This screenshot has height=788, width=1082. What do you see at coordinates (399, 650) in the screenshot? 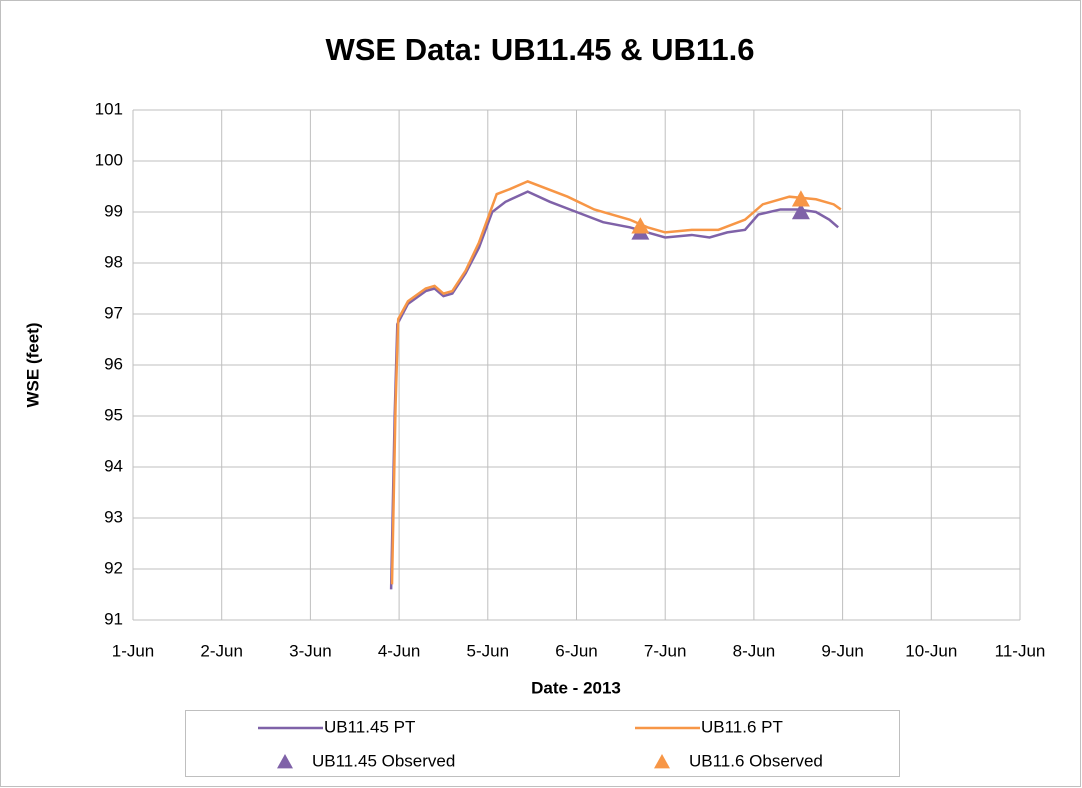
I see `x-tick-label: 4-Jun` at bounding box center [399, 650].